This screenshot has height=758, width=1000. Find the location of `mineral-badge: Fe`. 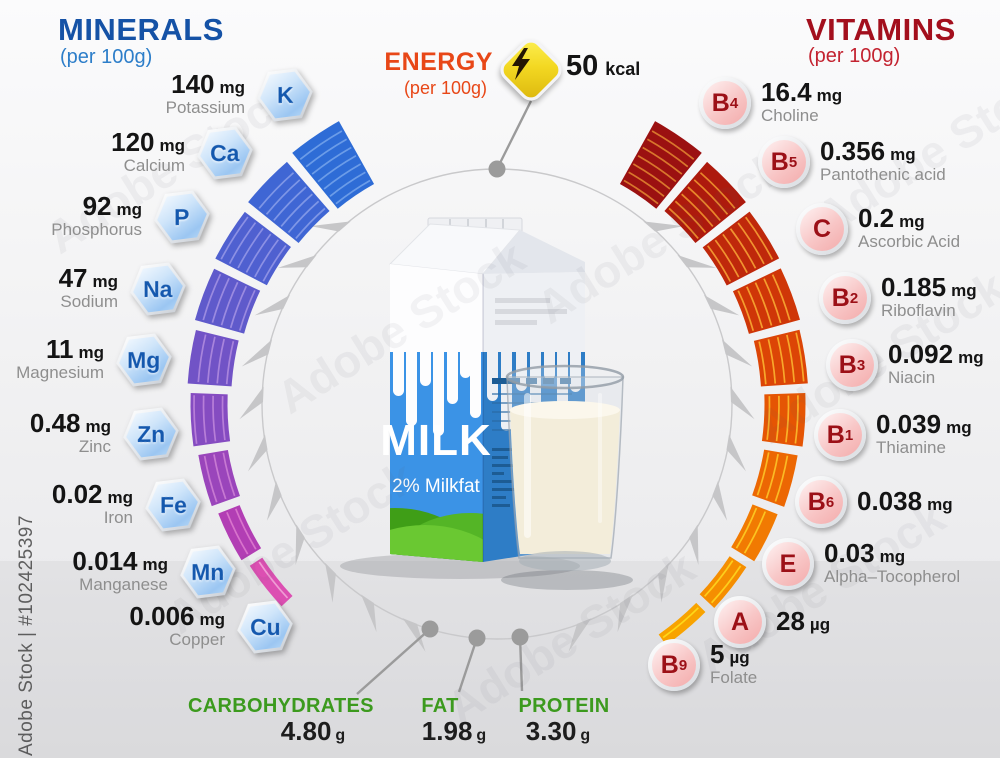

mineral-badge: Fe is located at coordinates (173, 505).